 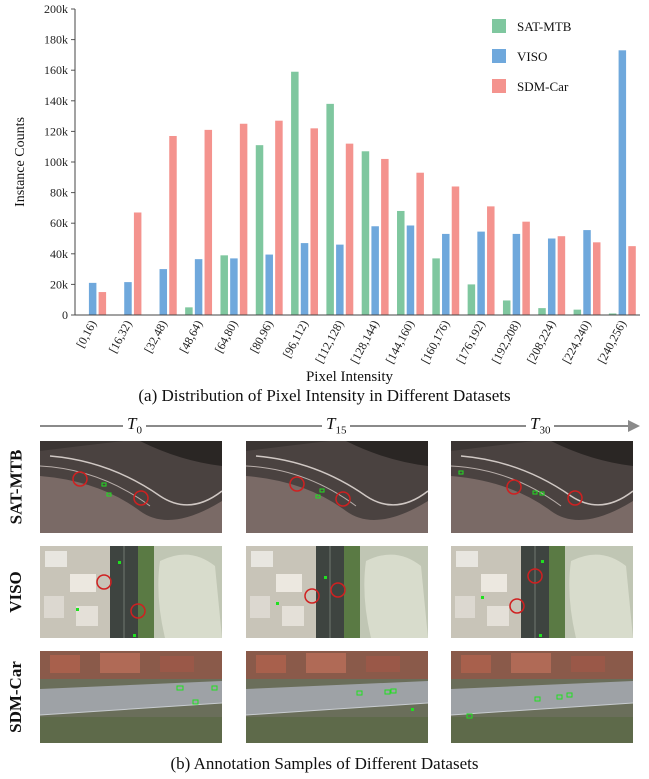 What do you see at coordinates (155, 336) in the screenshot?
I see `x-tick-label: [32,48)` at bounding box center [155, 336].